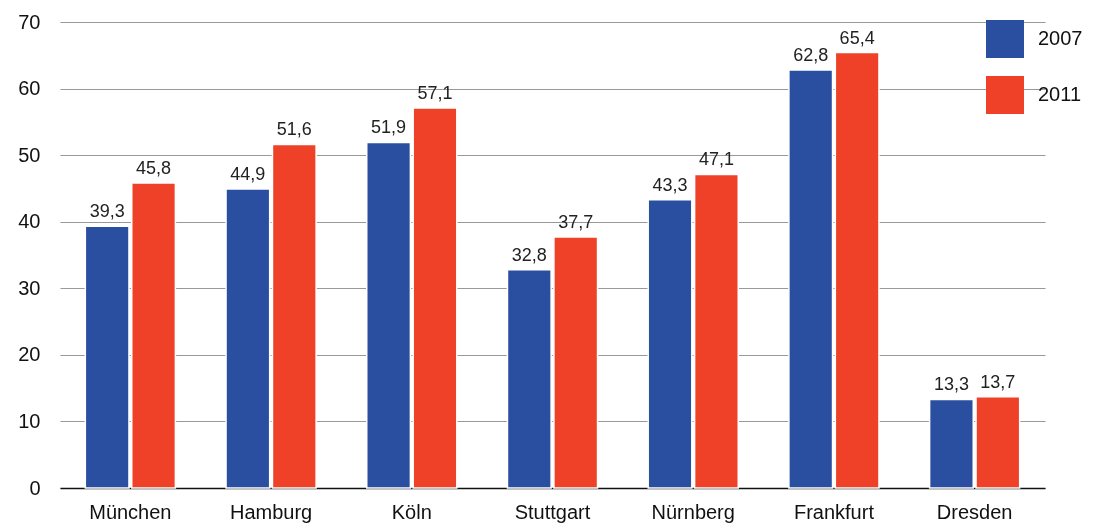  What do you see at coordinates (29, 354) in the screenshot?
I see `y-tick-label: 20` at bounding box center [29, 354].